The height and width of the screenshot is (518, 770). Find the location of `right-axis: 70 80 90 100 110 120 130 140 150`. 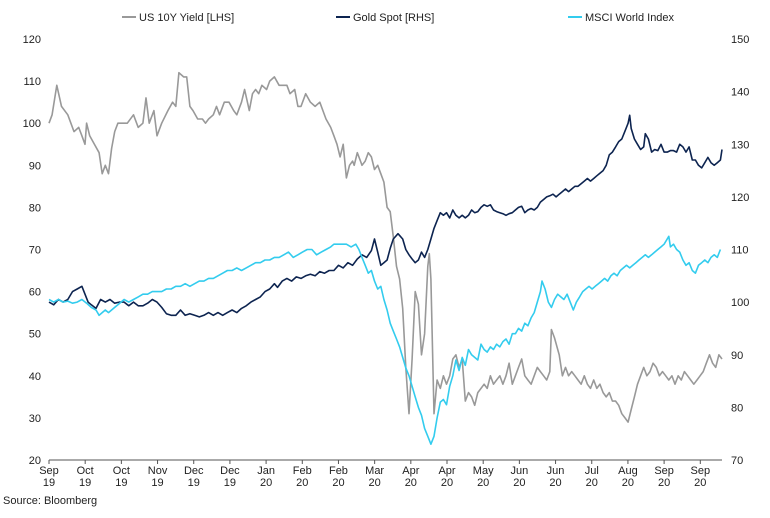

right-axis: 70 80 90 100 110 120 130 140 150 is located at coordinates (740, 250).